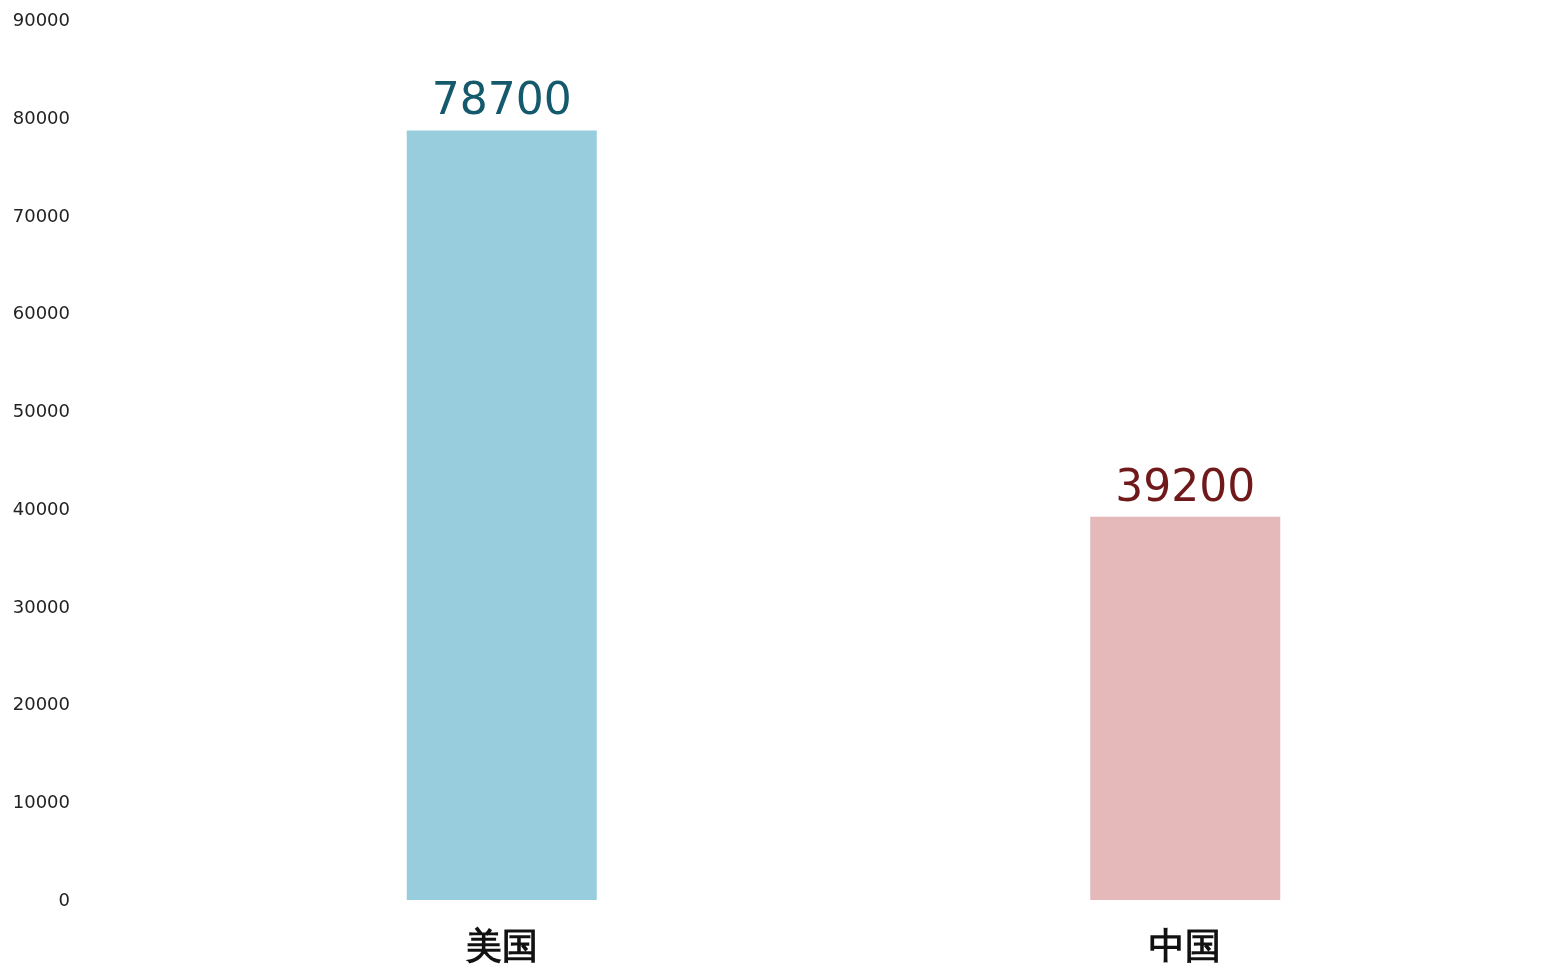  What do you see at coordinates (41, 19) in the screenshot?
I see `y-tick-label: 90000` at bounding box center [41, 19].